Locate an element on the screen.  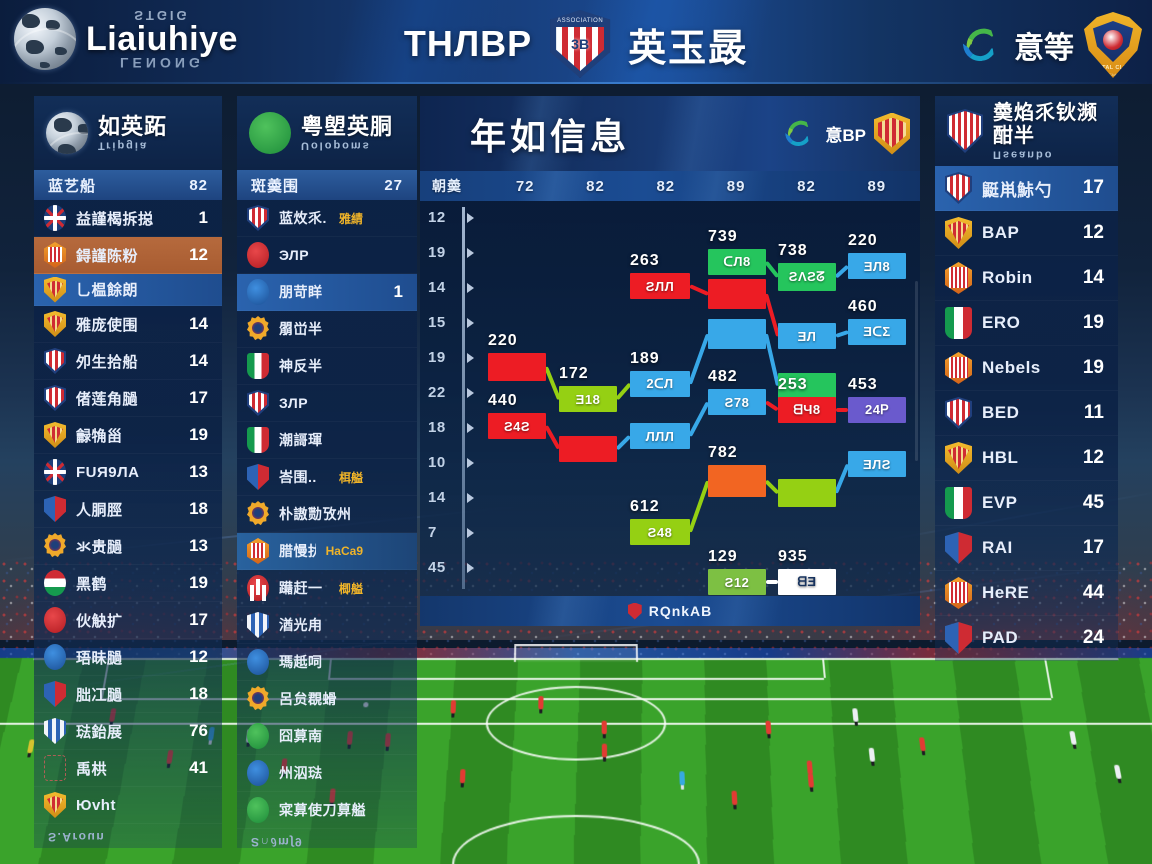
brand-logo: STGIG Liaiuhiye LENONG is located at coordinates (126, 39).